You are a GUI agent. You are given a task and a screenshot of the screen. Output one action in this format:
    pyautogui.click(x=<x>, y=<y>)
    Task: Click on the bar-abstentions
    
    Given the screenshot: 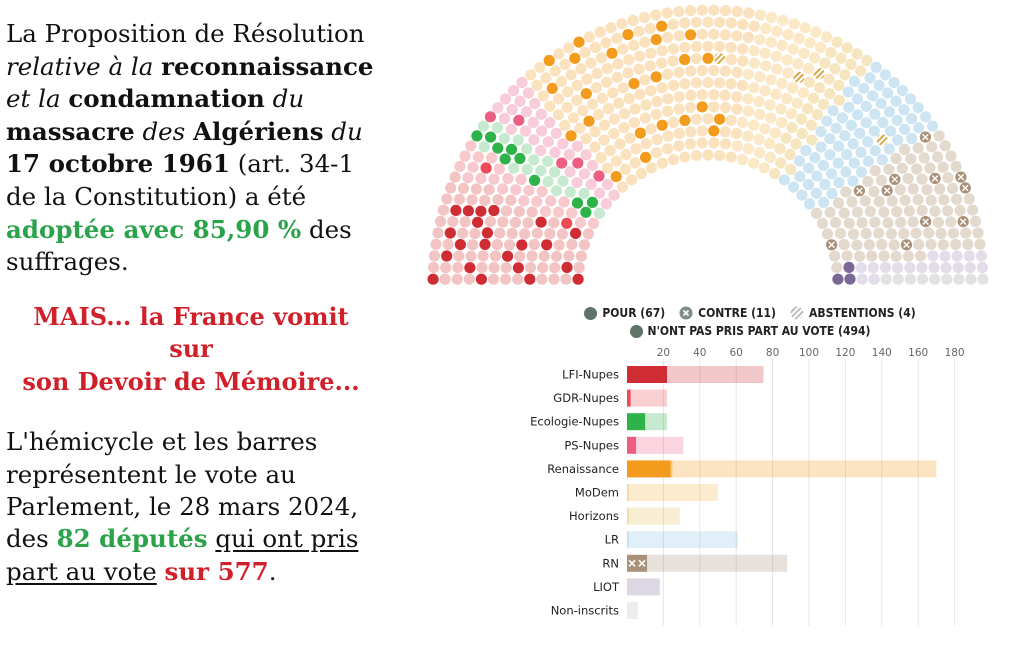 What is the action you would take?
    pyautogui.click(x=628, y=516)
    